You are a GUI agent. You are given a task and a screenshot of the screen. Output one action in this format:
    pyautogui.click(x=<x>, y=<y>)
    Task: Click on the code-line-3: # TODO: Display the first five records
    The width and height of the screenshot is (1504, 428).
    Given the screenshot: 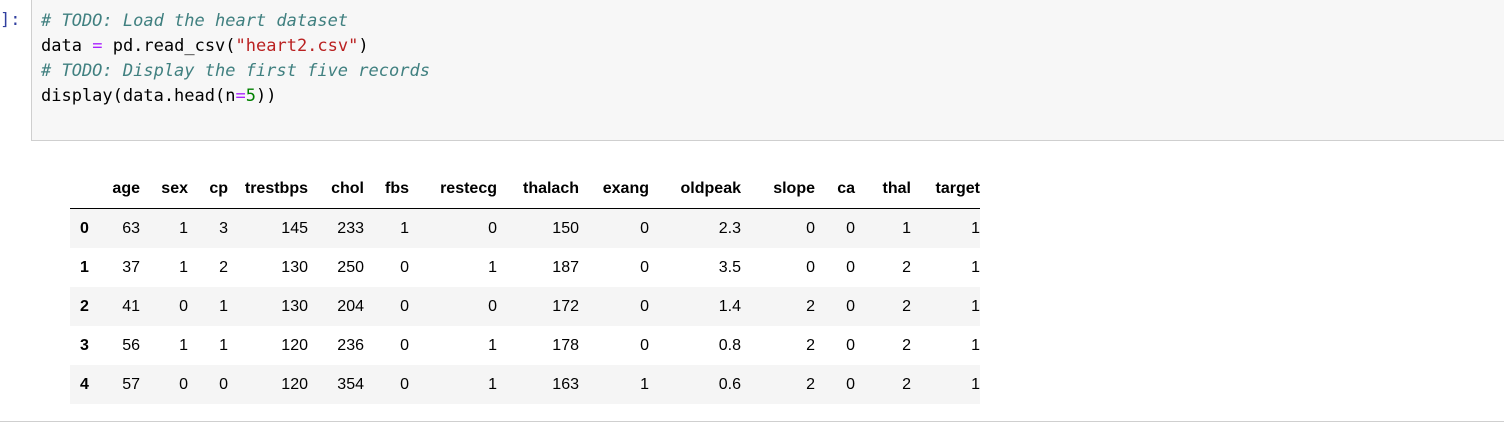 What is the action you would take?
    pyautogui.click(x=235, y=71)
    